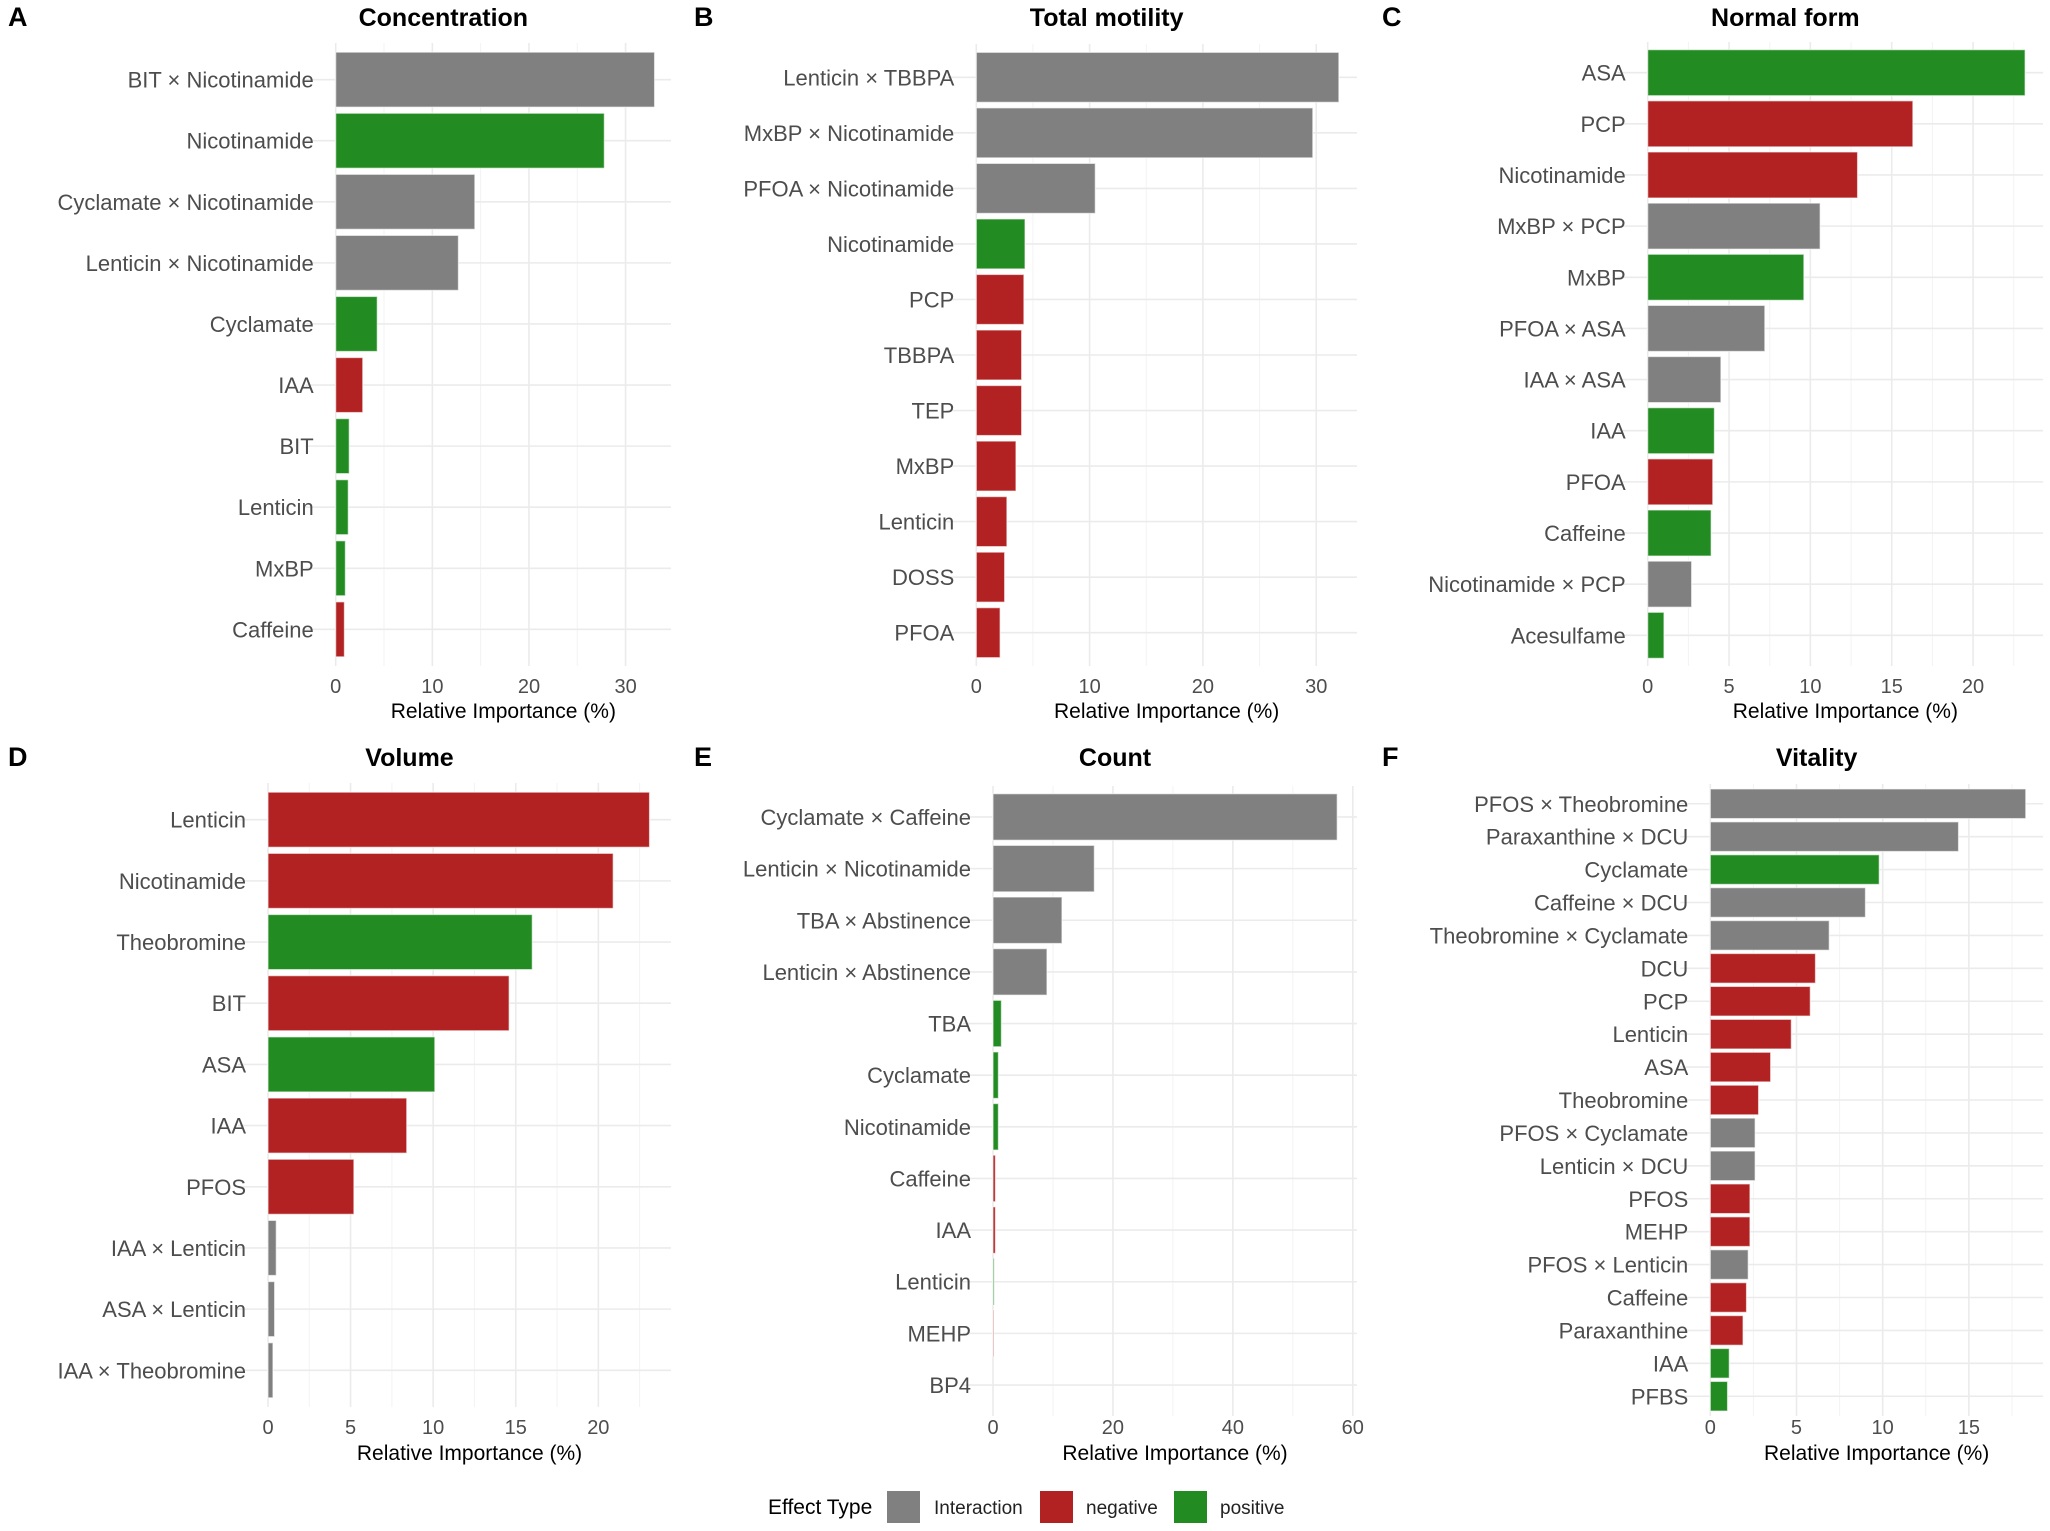 The image size is (2050, 1531). What do you see at coordinates (1107, 18) in the screenshot?
I see `panel-title: Total motility` at bounding box center [1107, 18].